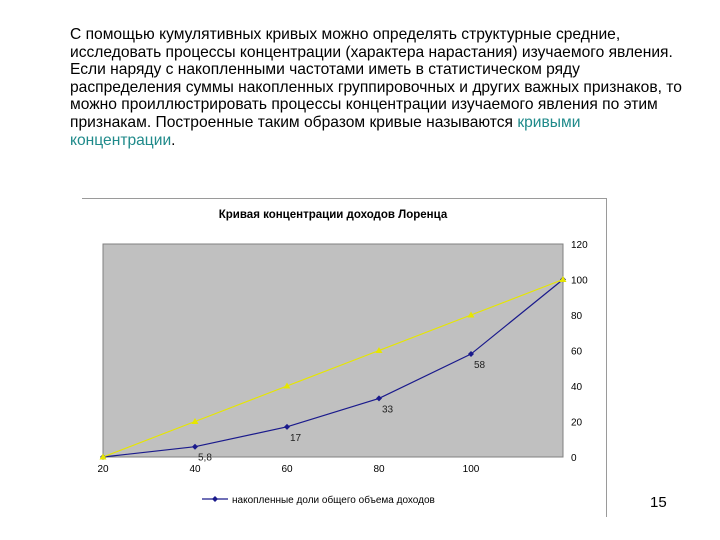 This screenshot has width=720, height=540. What do you see at coordinates (574, 458) in the screenshot?
I see `y-tick-label: 0` at bounding box center [574, 458].